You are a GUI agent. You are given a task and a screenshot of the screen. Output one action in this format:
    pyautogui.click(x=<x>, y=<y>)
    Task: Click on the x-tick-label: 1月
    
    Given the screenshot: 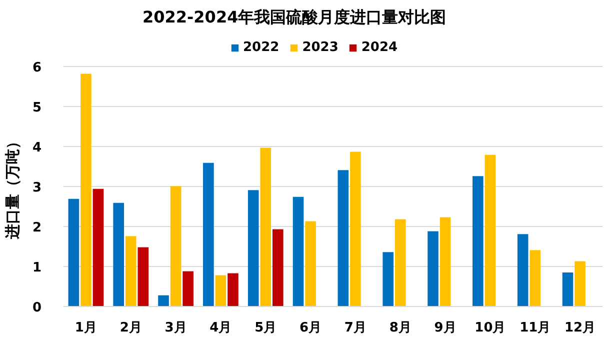 What is the action you would take?
    pyautogui.click(x=85, y=328)
    